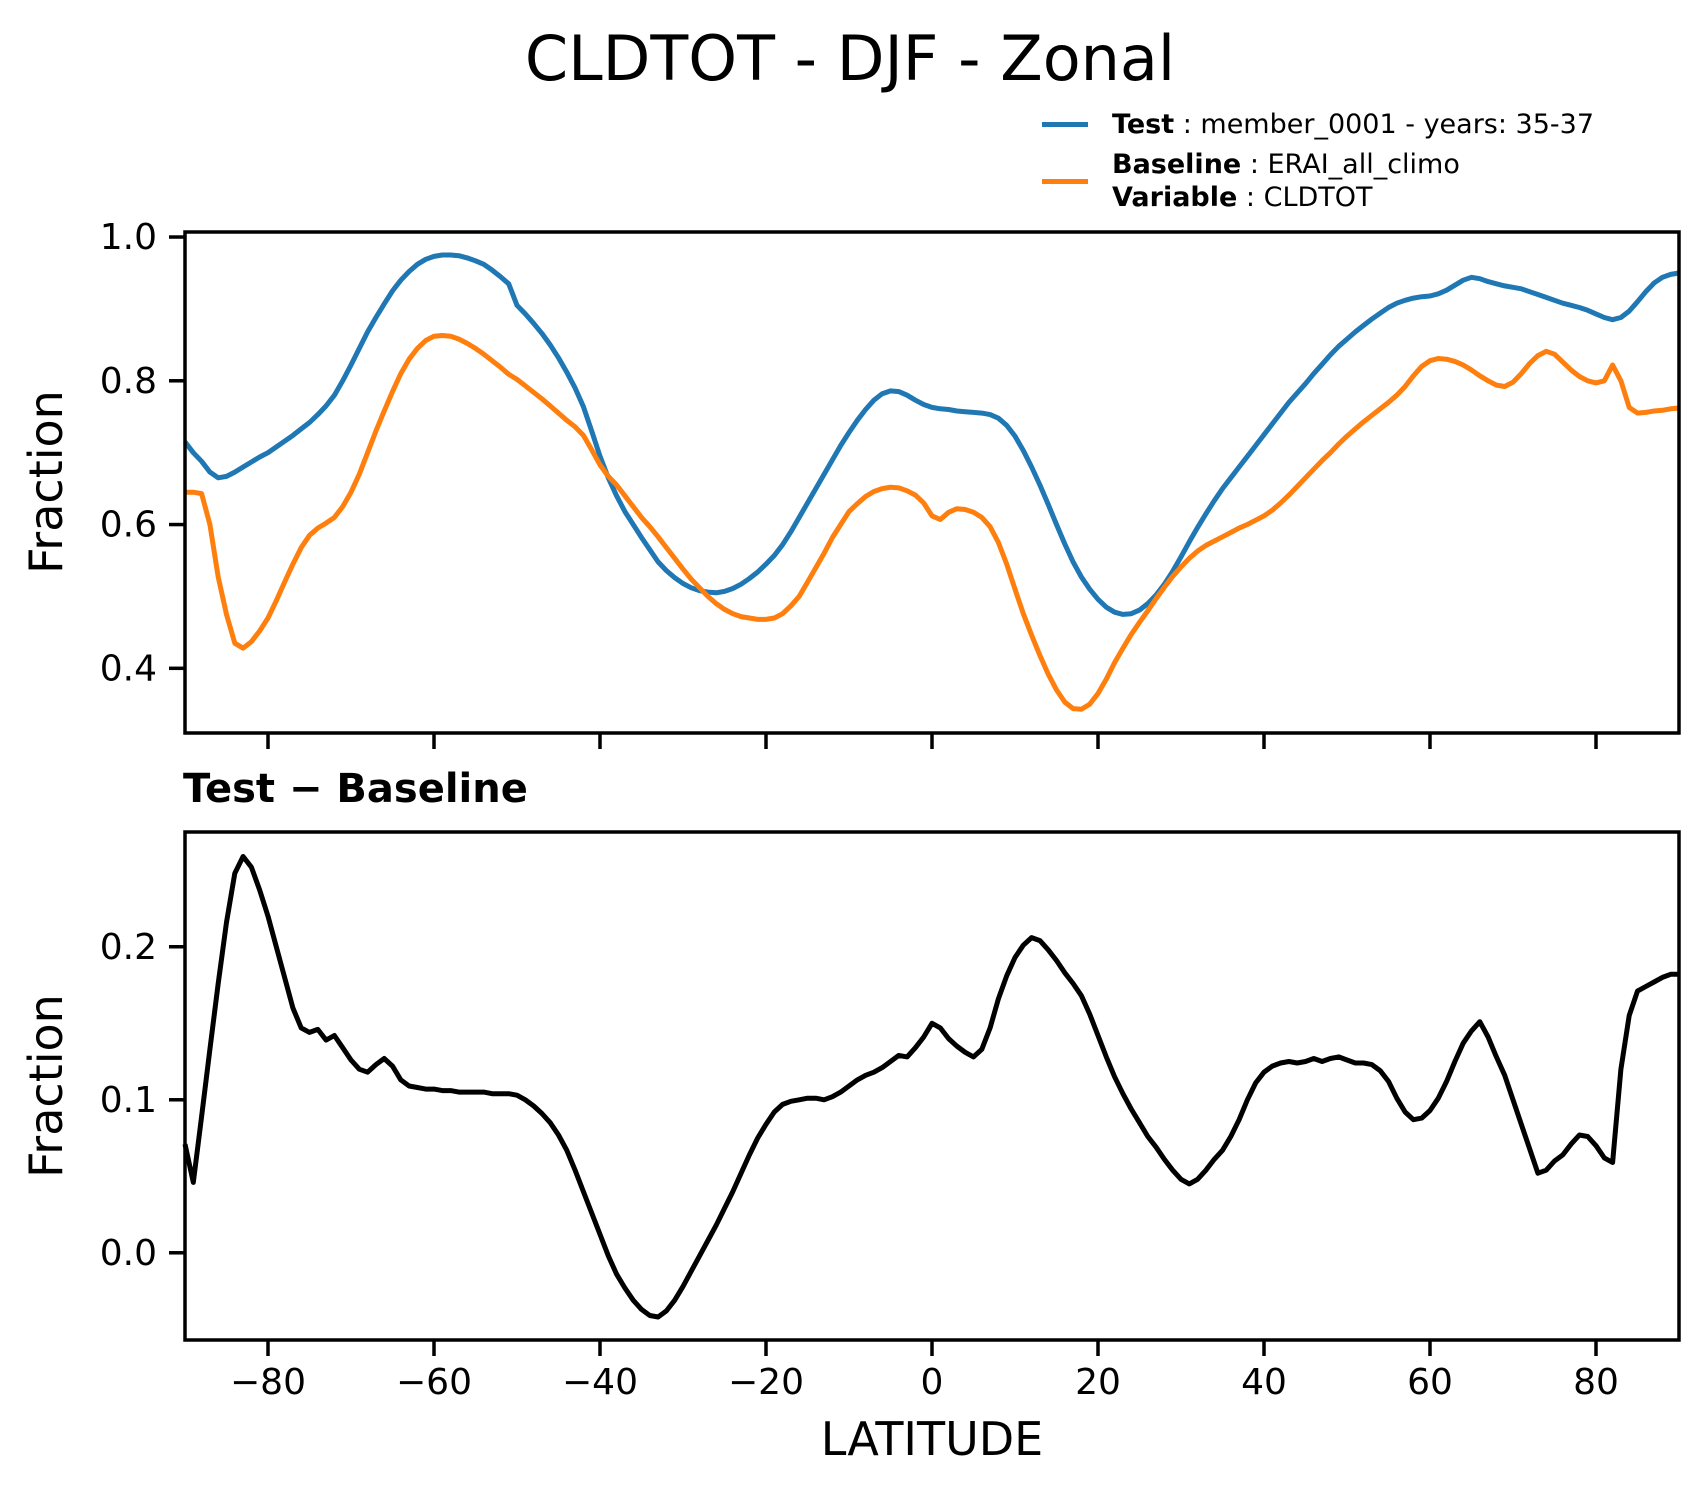 The width and height of the screenshot is (1700, 1496). What do you see at coordinates (850, 58) in the screenshot?
I see `figure-title: CLDTOT - DJF - Zonal` at bounding box center [850, 58].